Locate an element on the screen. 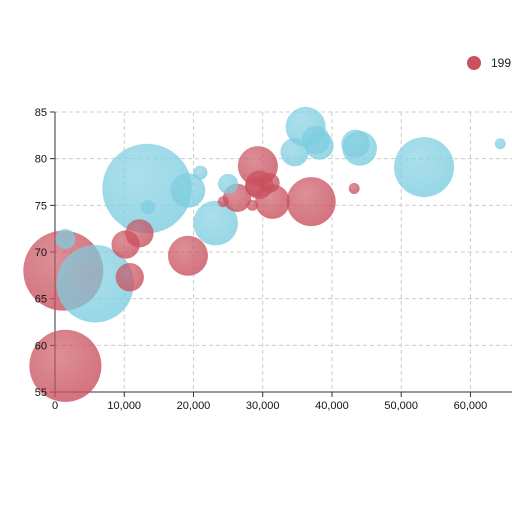  x-tick-label: 60,000 is located at coordinates (471, 406).